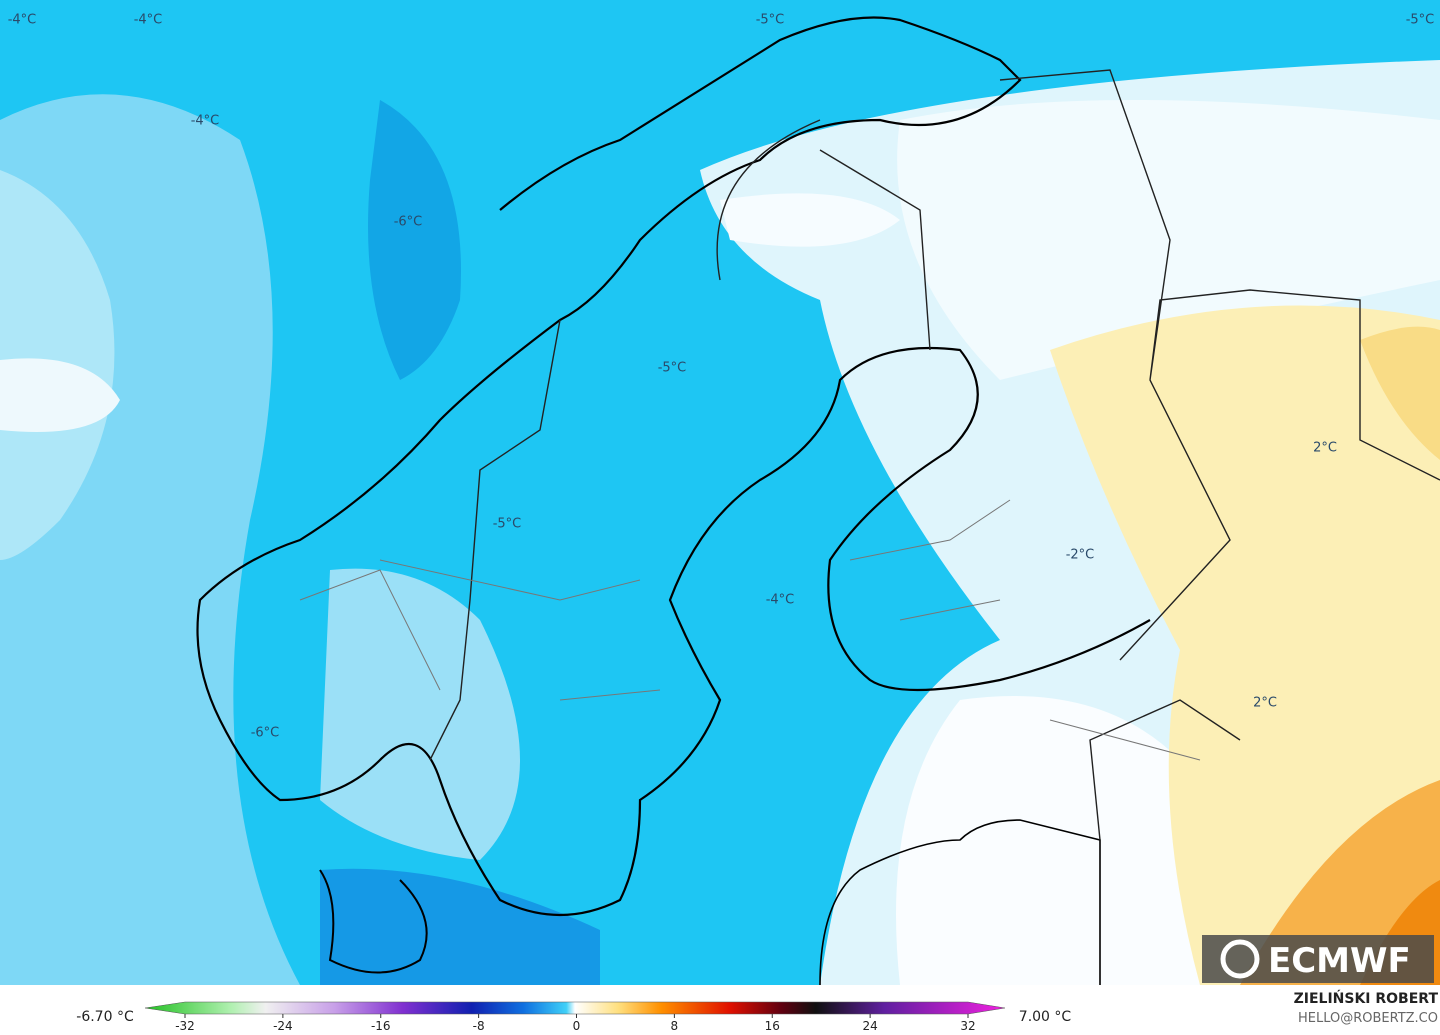 The width and height of the screenshot is (1440, 1035). What do you see at coordinates (381, 1026) in the screenshot?
I see `colorbar-tick-label: -16` at bounding box center [381, 1026].